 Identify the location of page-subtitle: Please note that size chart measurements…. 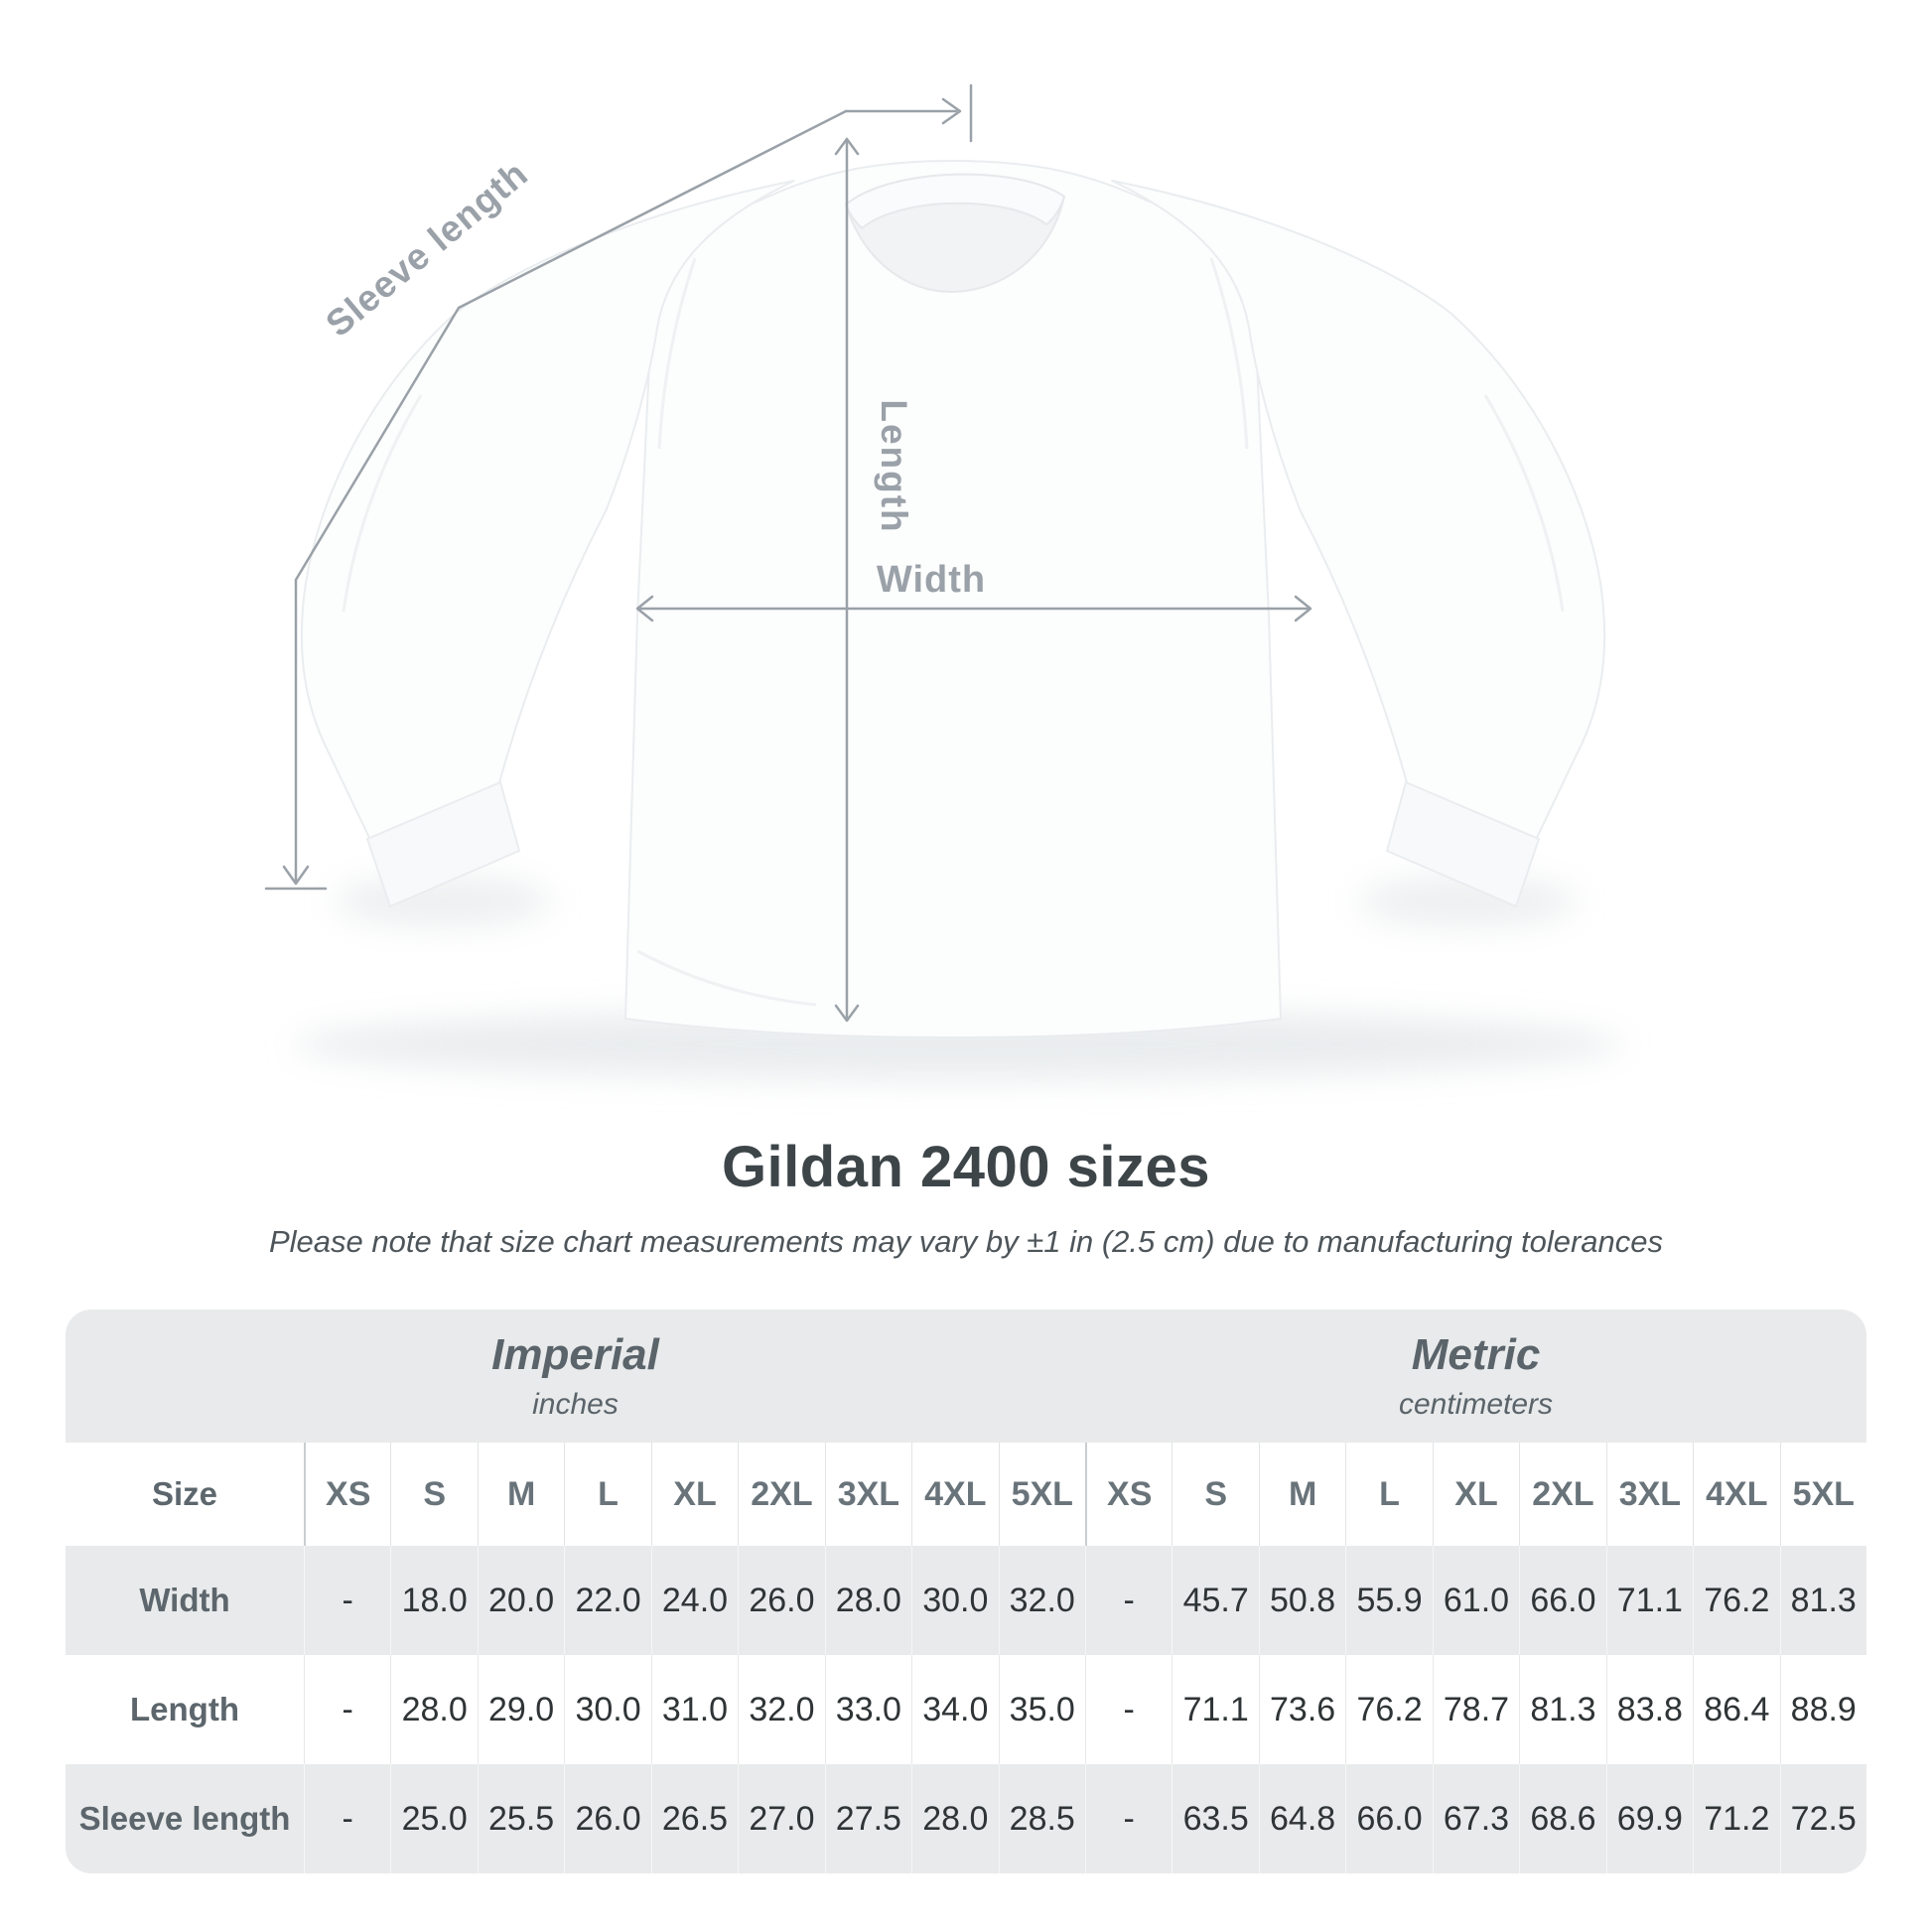
(966, 1241).